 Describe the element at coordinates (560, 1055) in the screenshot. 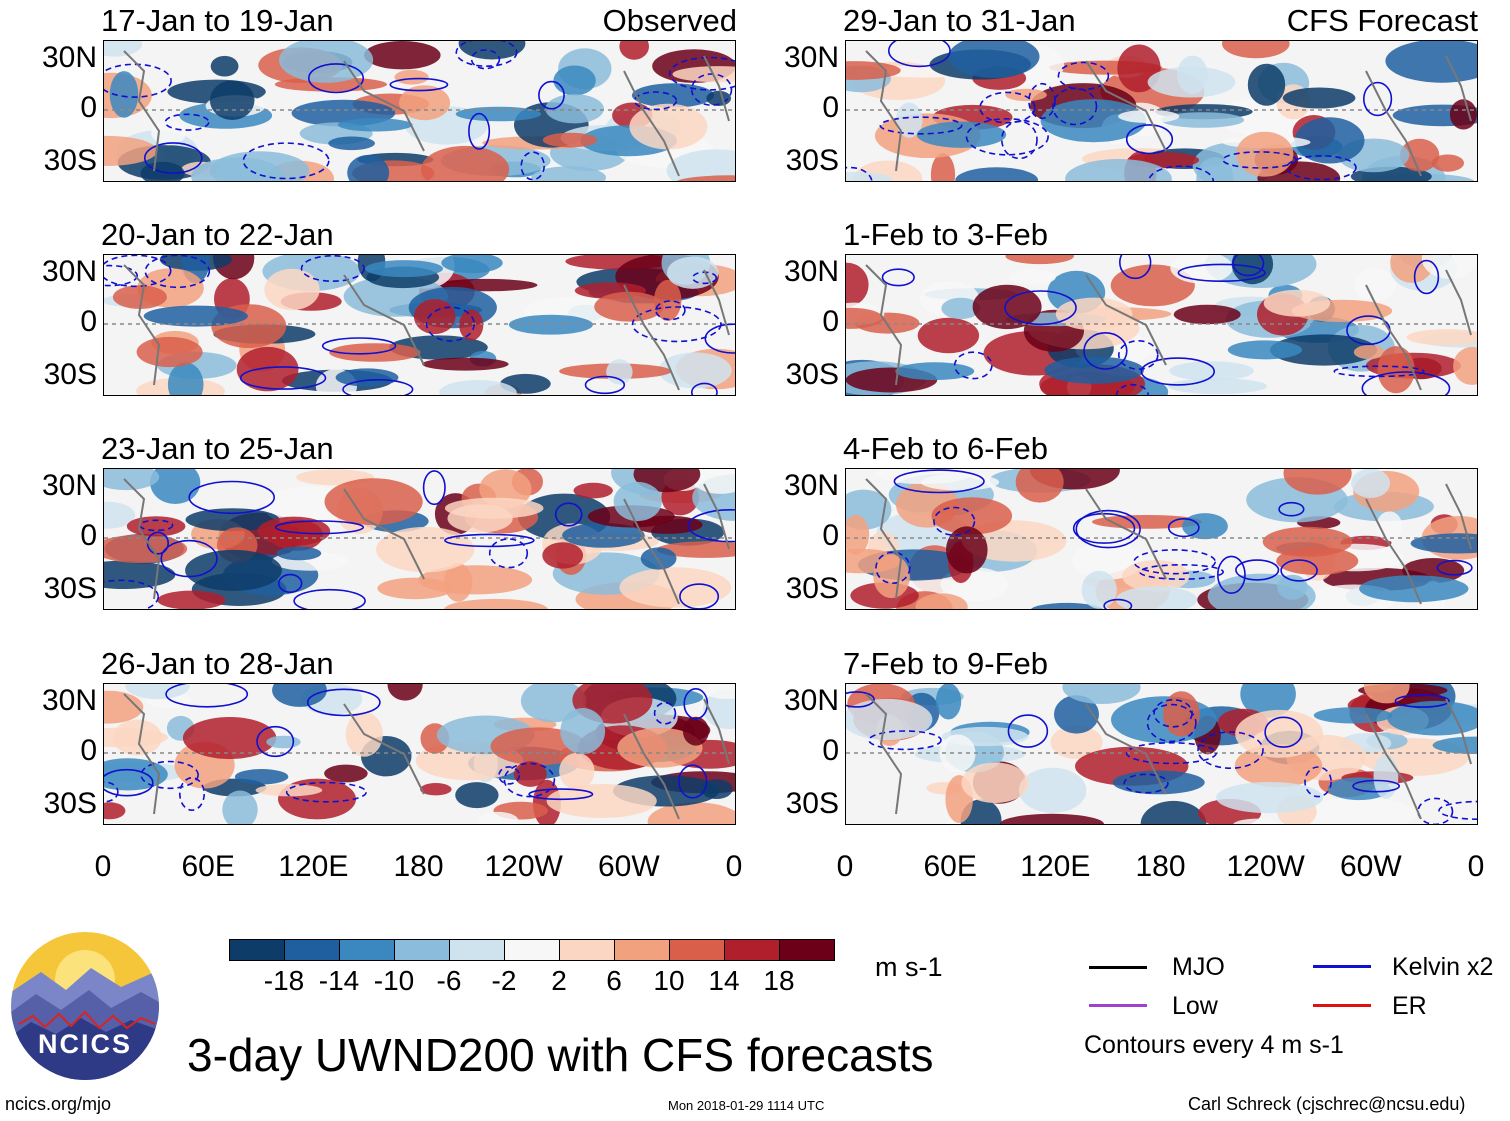

I see `figure-title: 3-day UWND200 with CFS forecasts` at that location.